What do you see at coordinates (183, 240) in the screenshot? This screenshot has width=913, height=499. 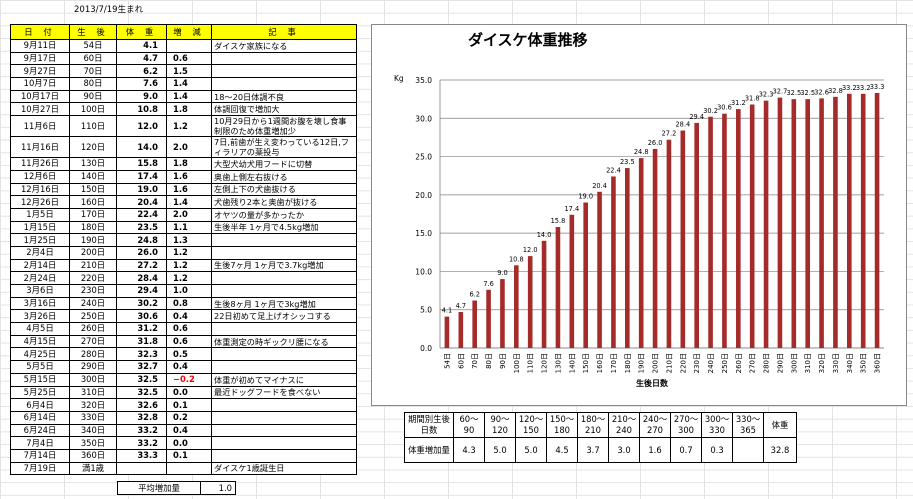 I see `log-row: 1月25日 190日 24.8 1.3` at bounding box center [183, 240].